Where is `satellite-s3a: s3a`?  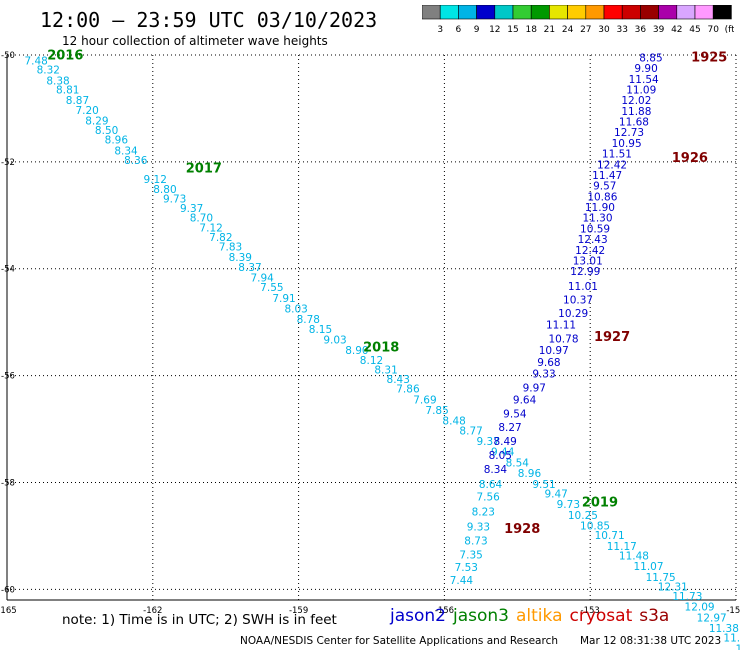
satellite-s3a: s3a is located at coordinates (654, 616).